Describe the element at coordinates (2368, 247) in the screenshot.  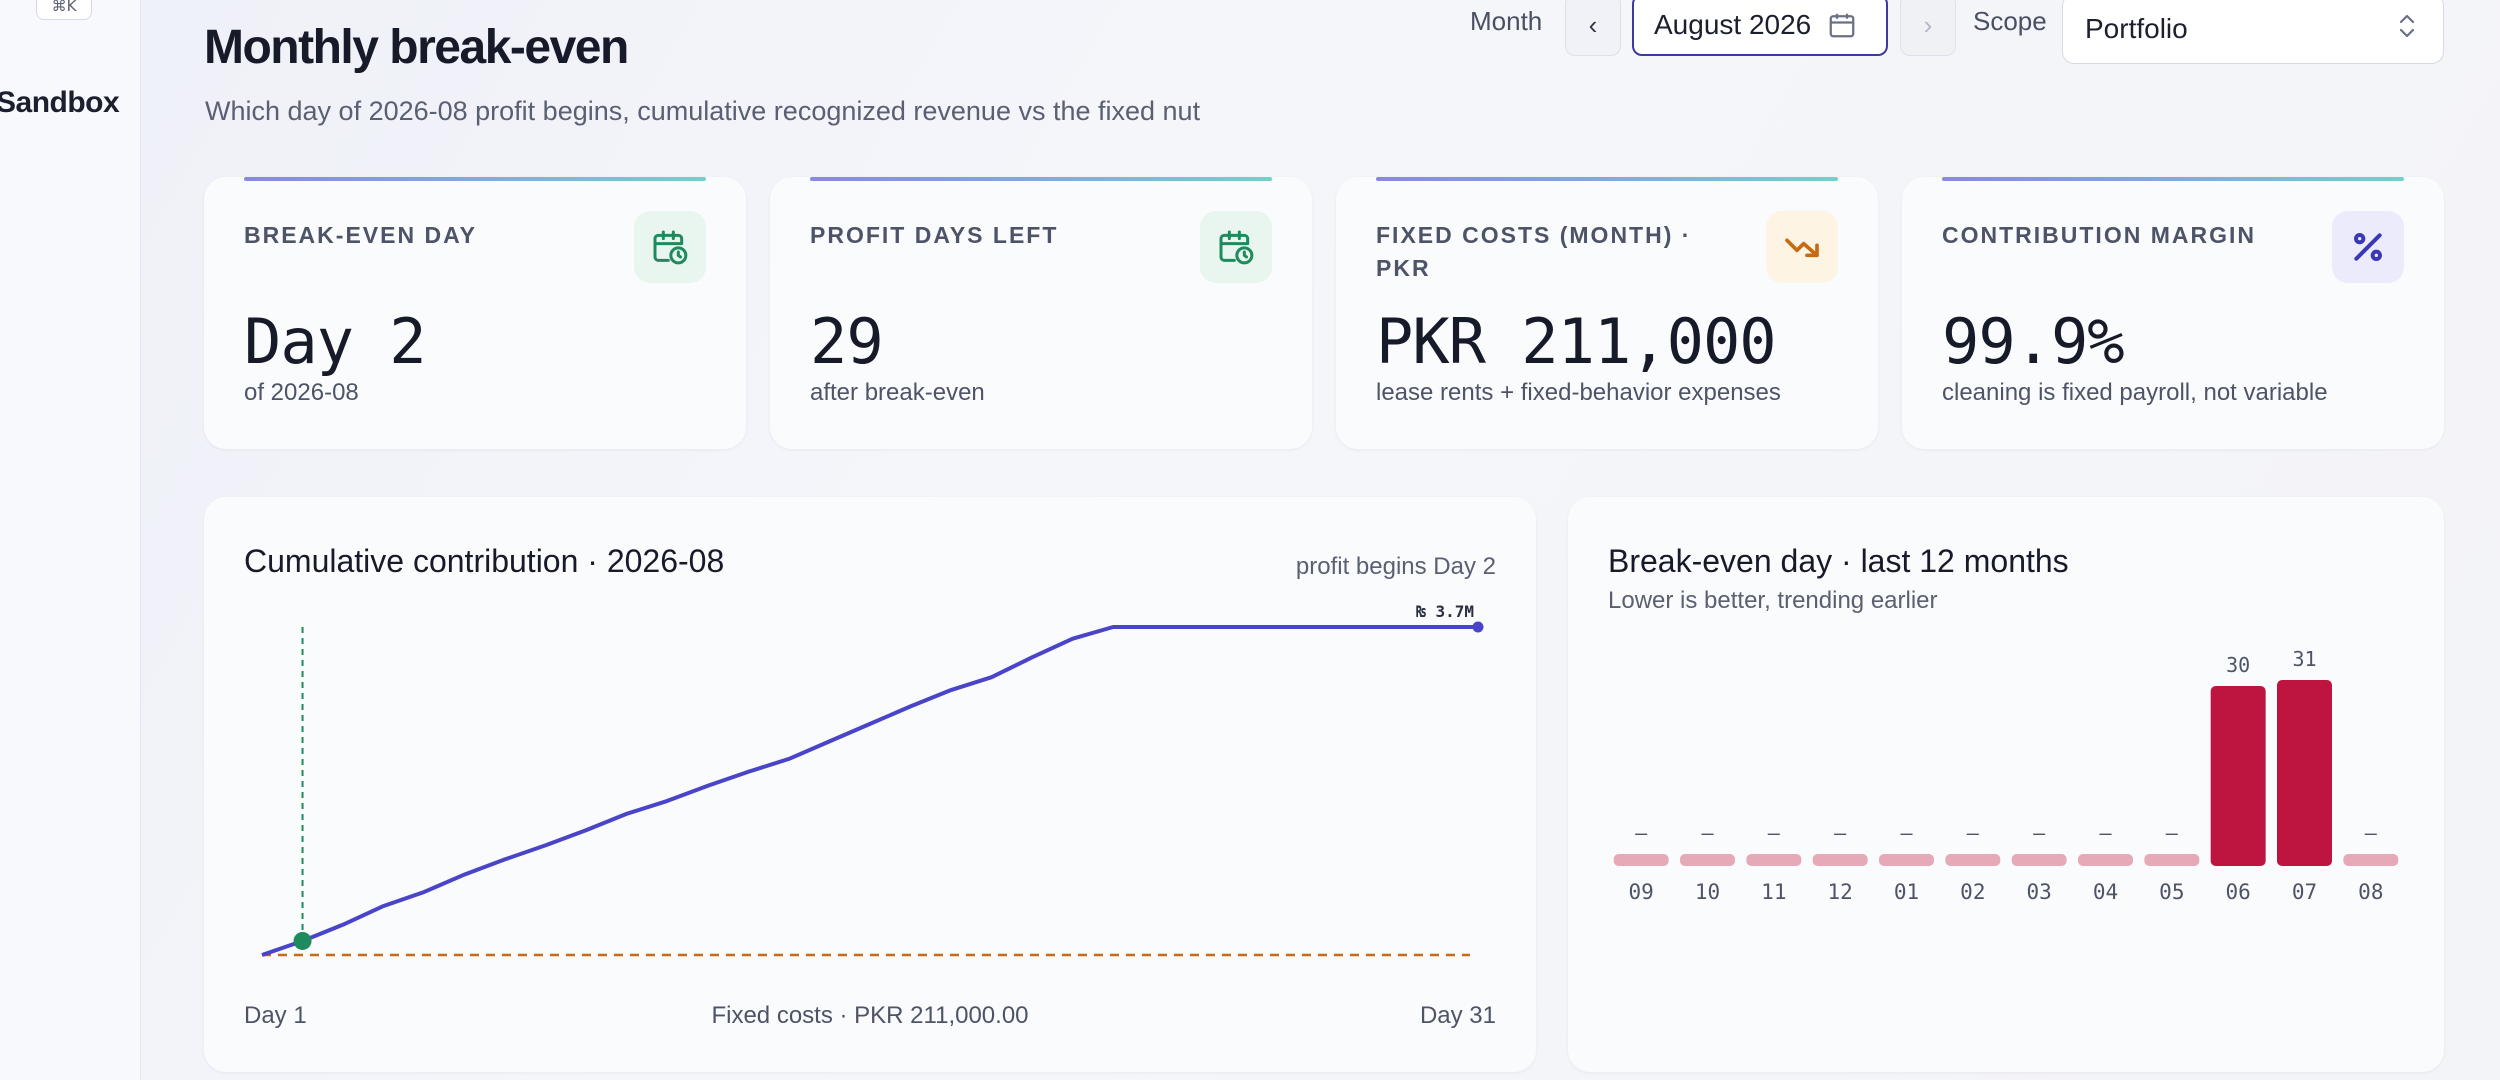
I see `percent-icon` at that location.